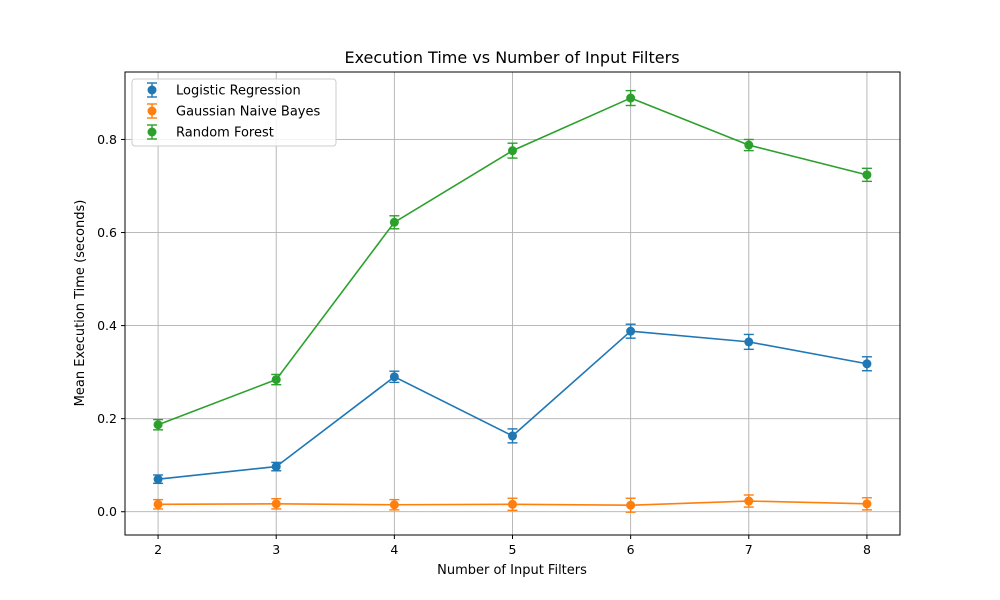 The width and height of the screenshot is (1000, 600). What do you see at coordinates (248, 112) in the screenshot?
I see `legend-label: Gaussian Naive Bayes` at bounding box center [248, 112].